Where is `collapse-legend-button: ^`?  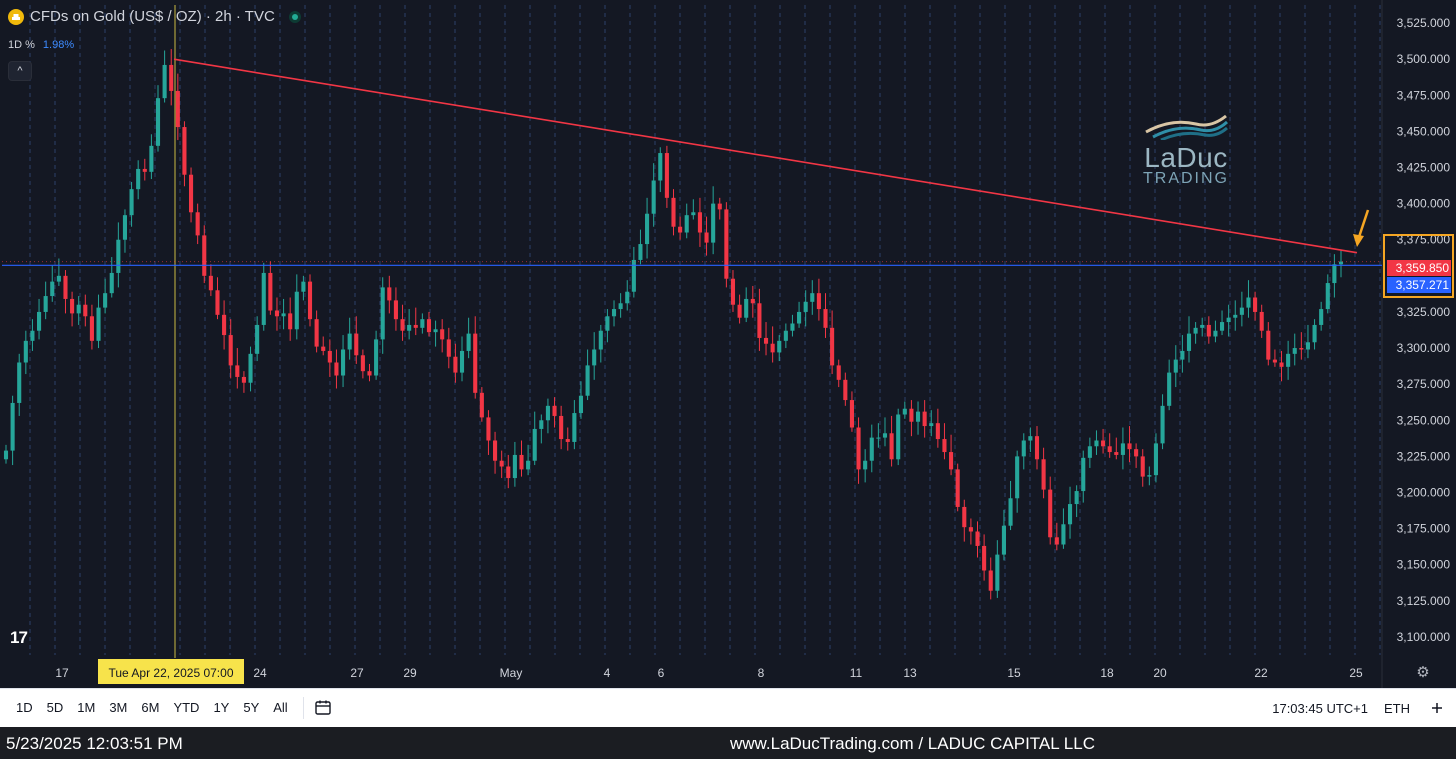 collapse-legend-button: ^ is located at coordinates (20, 71).